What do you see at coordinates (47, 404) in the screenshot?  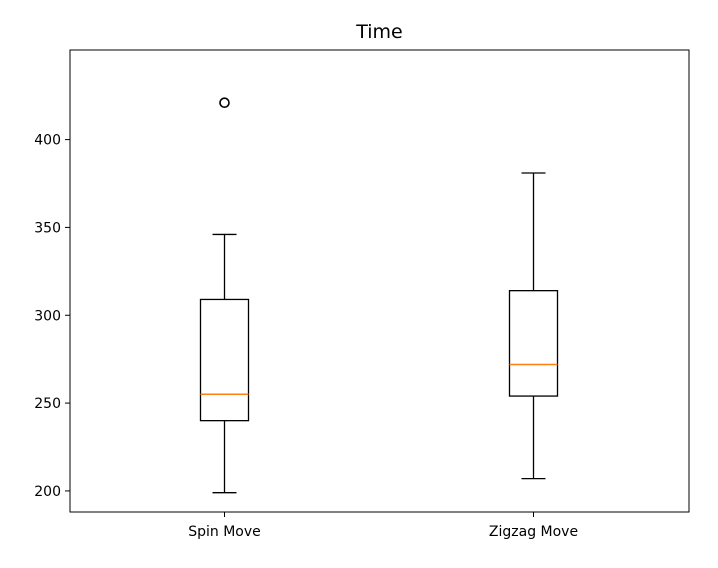 I see `y-tick-label: 250` at bounding box center [47, 404].